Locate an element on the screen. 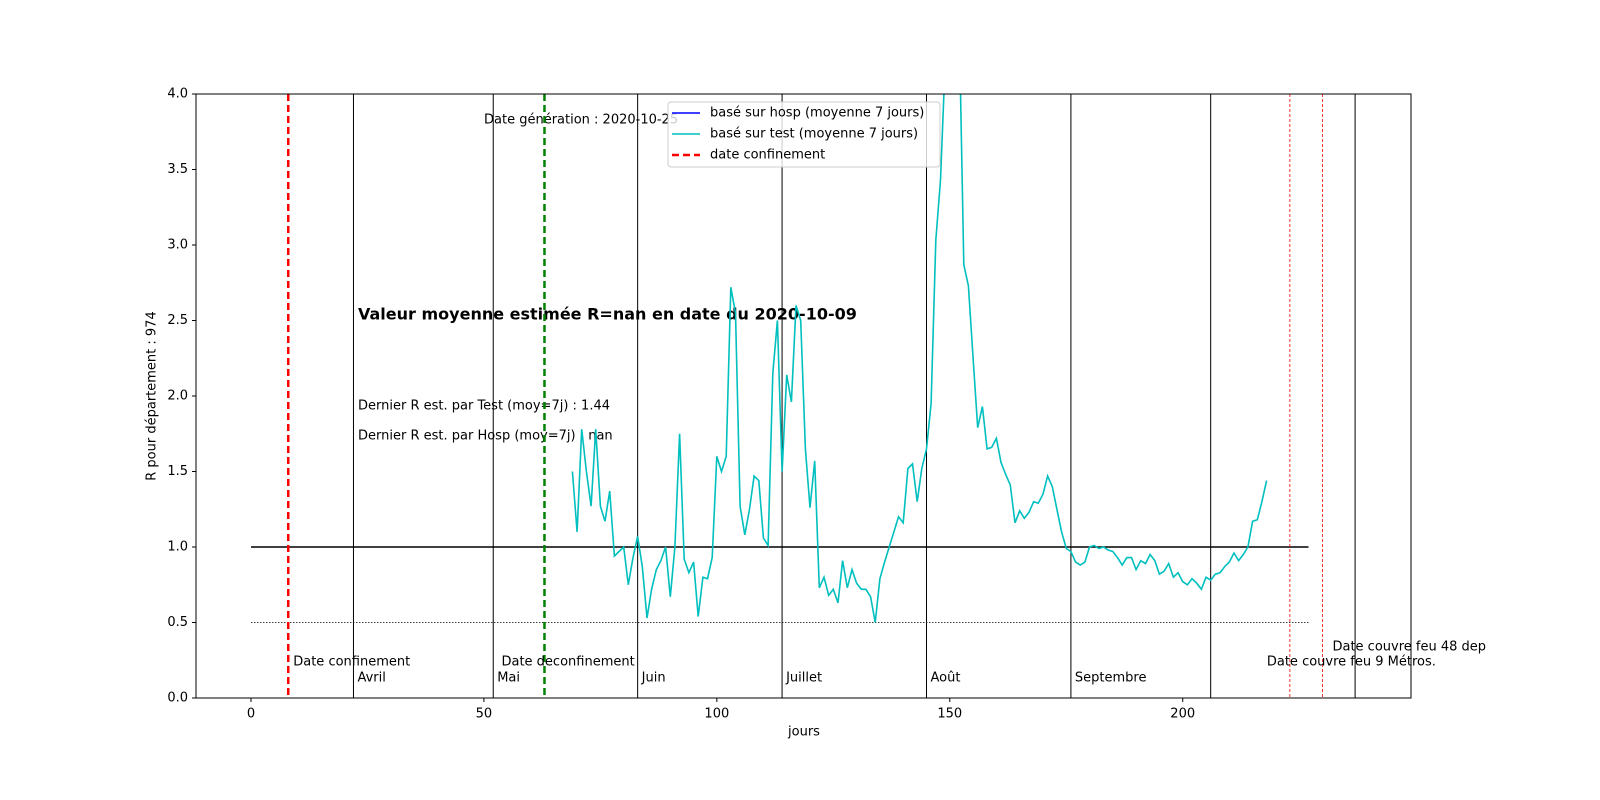 This screenshot has width=1600, height=800. y-tick-label: 0.5 is located at coordinates (177, 622).